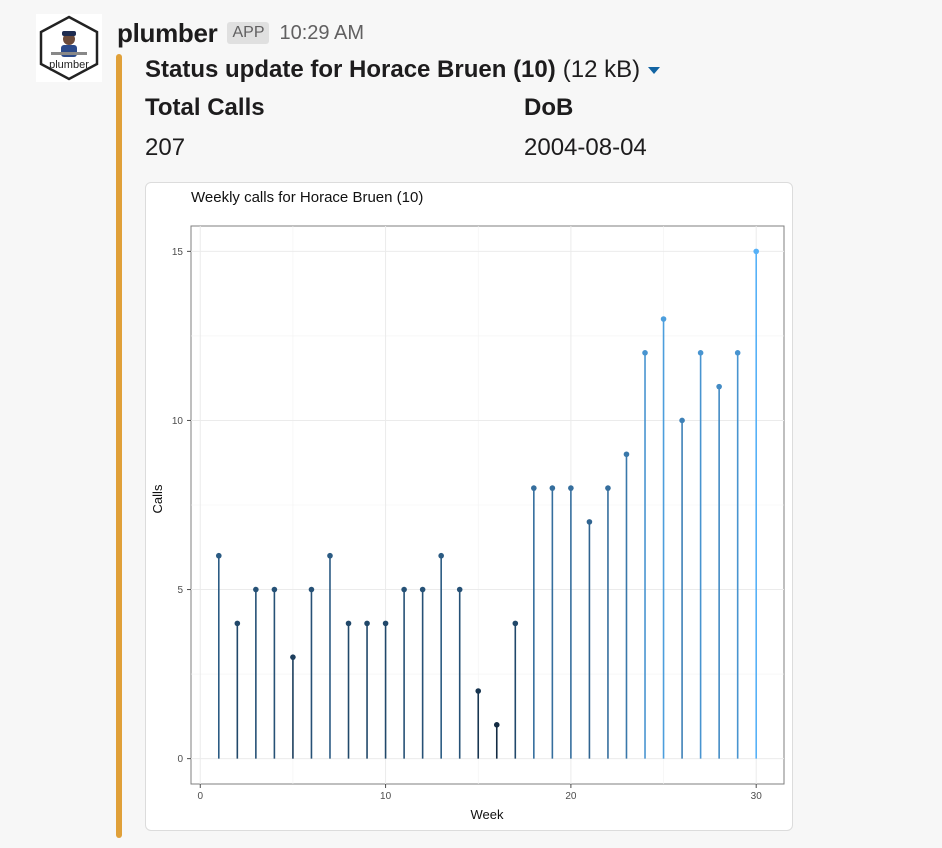 This screenshot has height=848, width=942. I want to click on attachment-title-text: Status update for Horace Bruen (10), so click(350, 69).